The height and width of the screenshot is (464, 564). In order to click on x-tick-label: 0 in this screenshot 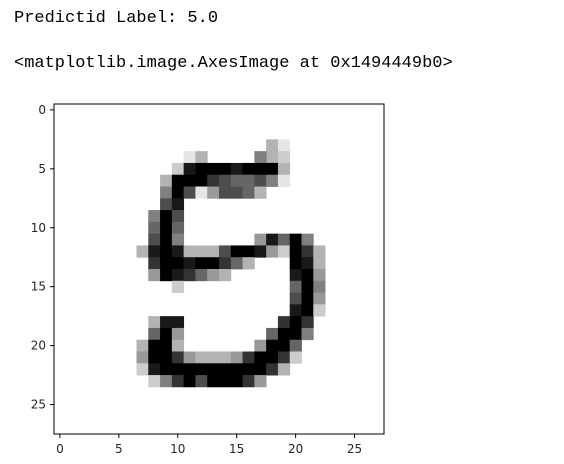, I will do `click(60, 449)`.